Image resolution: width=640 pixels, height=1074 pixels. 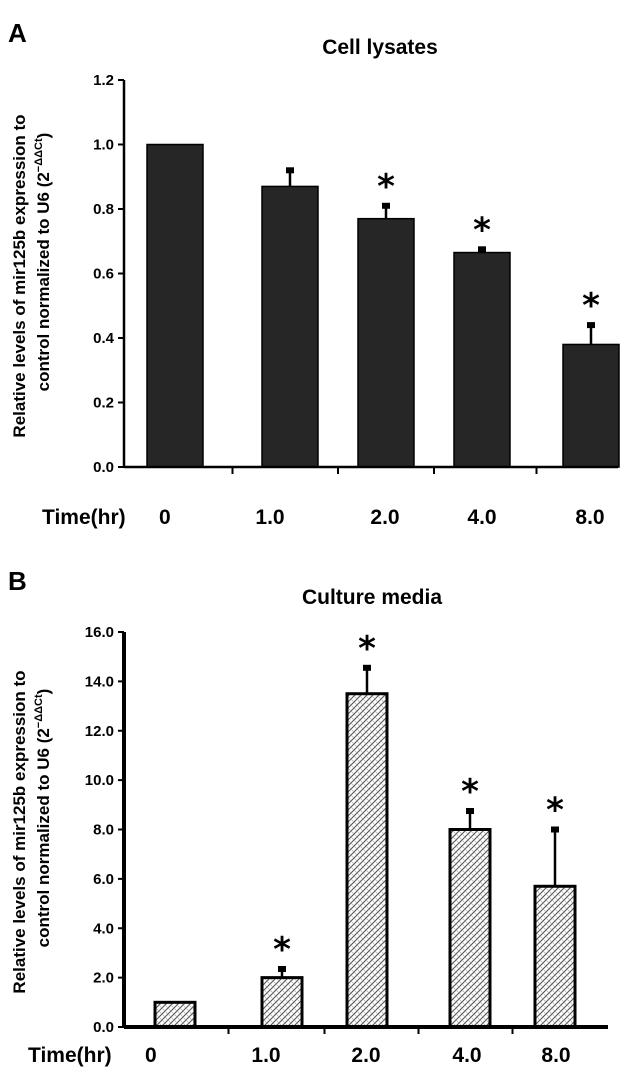 What do you see at coordinates (99, 731) in the screenshot?
I see `panel-b-y-tick-label: 12.0` at bounding box center [99, 731].